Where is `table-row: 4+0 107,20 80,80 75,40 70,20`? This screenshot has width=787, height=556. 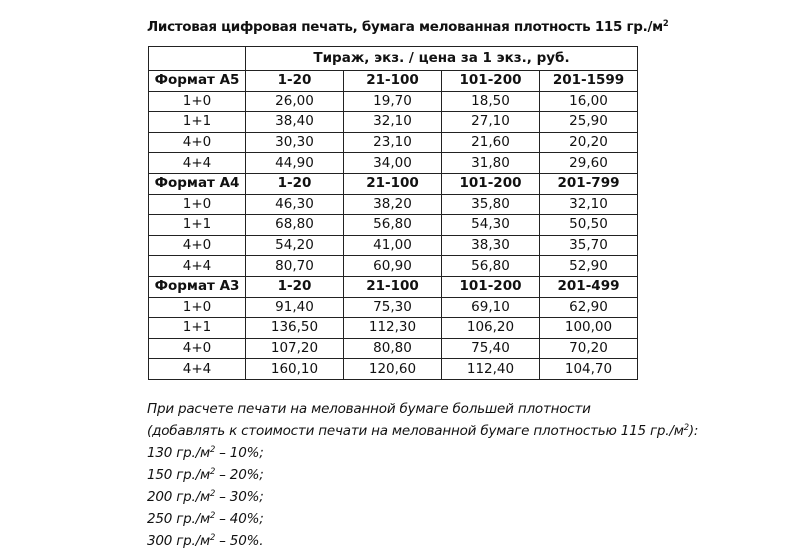
table-row: 4+0 107,20 80,80 75,40 70,20 is located at coordinates (393, 348).